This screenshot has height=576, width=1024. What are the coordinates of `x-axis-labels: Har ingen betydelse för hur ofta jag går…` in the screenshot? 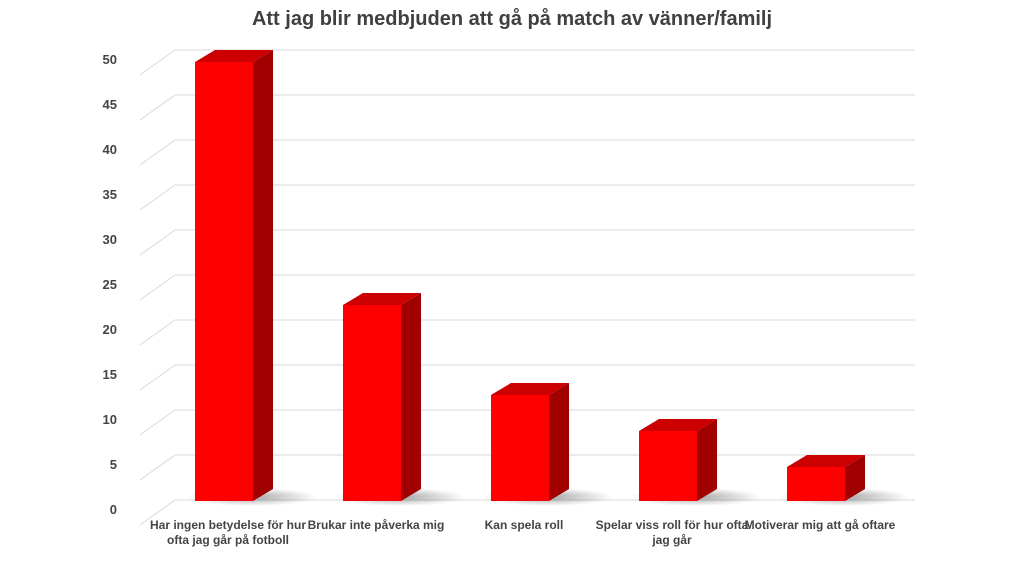 It's located at (512, 547).